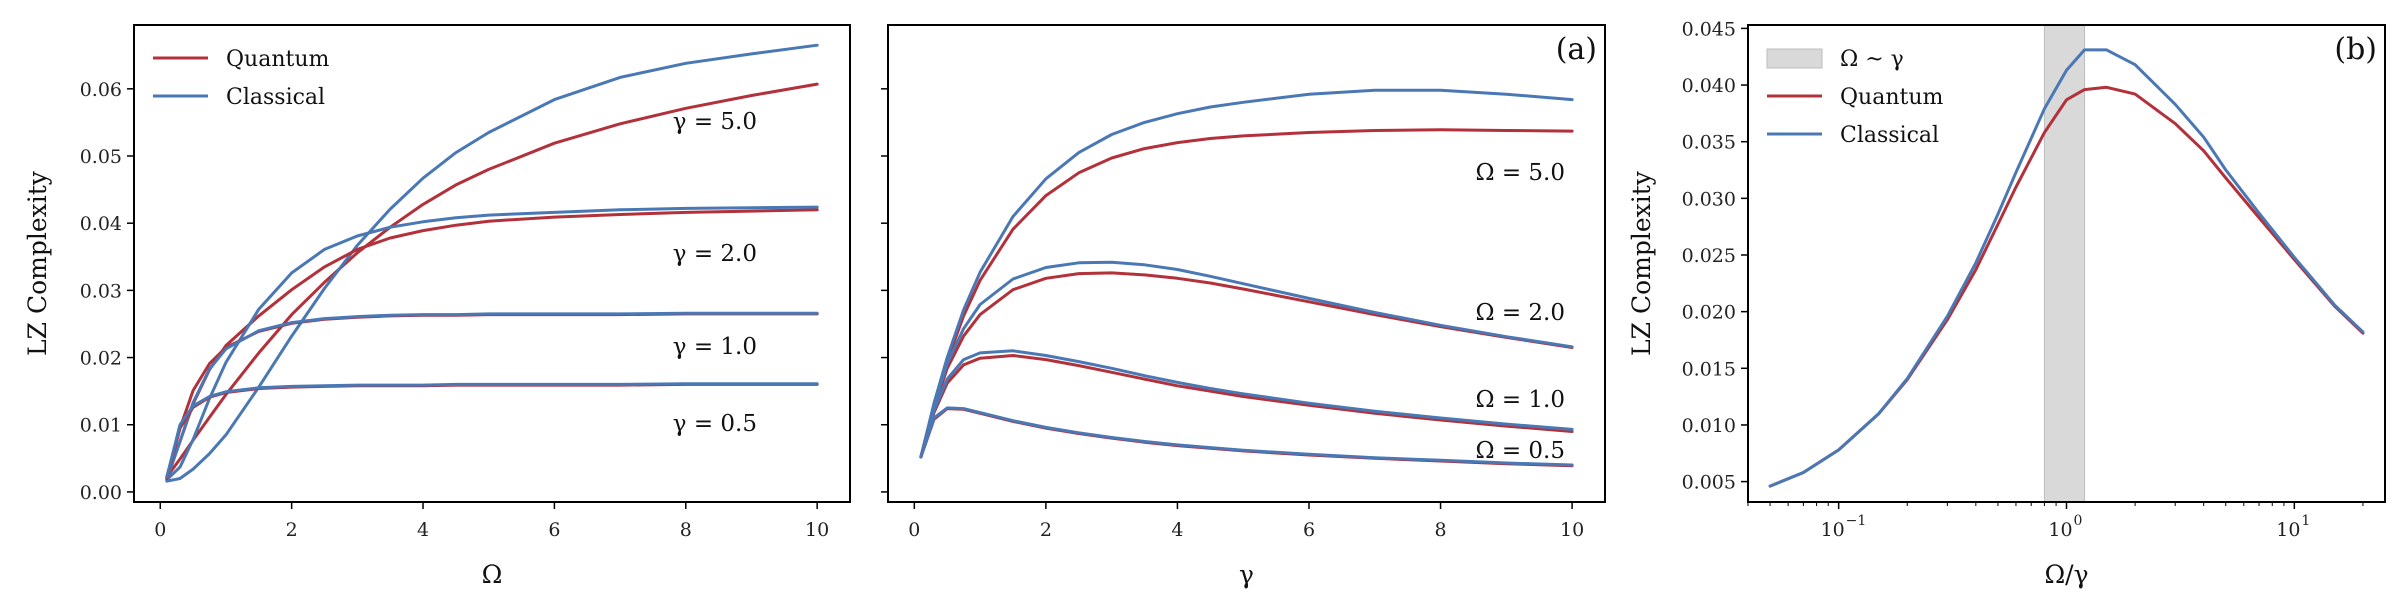  Describe the element at coordinates (1576, 49) in the screenshot. I see `panel-label: (a)` at that location.